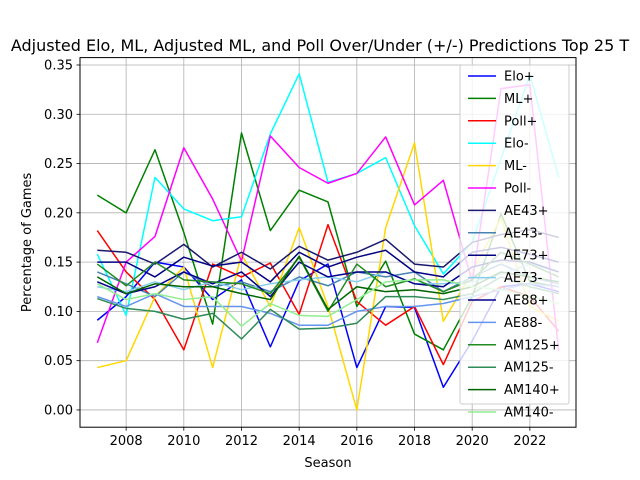 This screenshot has height=480, width=640. I want to click on legend-label: ML+, so click(518, 99).